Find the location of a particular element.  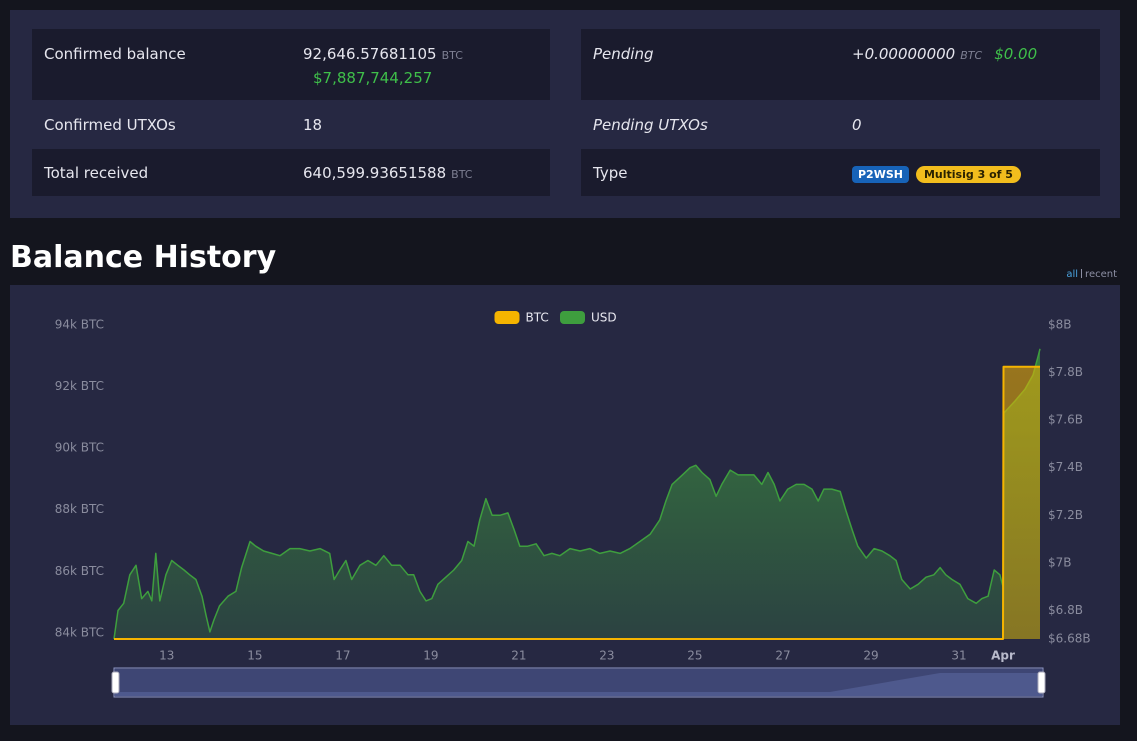

row-value: 18 is located at coordinates (313, 125).